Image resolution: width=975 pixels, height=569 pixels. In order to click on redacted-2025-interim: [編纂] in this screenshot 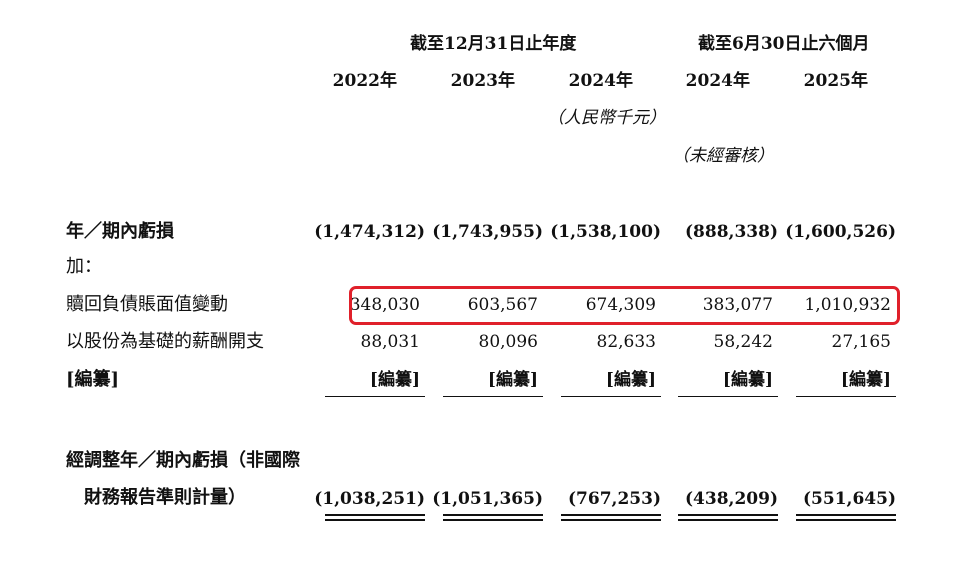, I will do `click(865, 380)`.